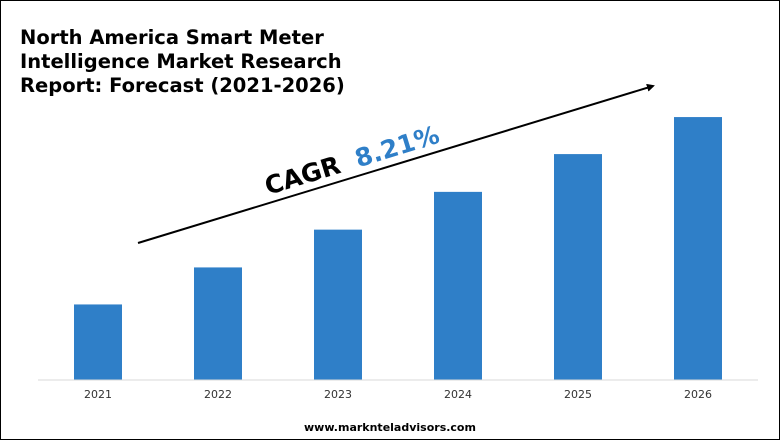 The image size is (780, 440). What do you see at coordinates (218, 394) in the screenshot?
I see `x-tick-2022: 2022` at bounding box center [218, 394].